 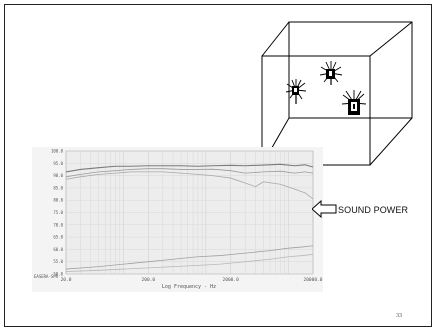 I want to click on x-axis: 20.0 200.0 2000.0 20000.0, so click(x=192, y=280).